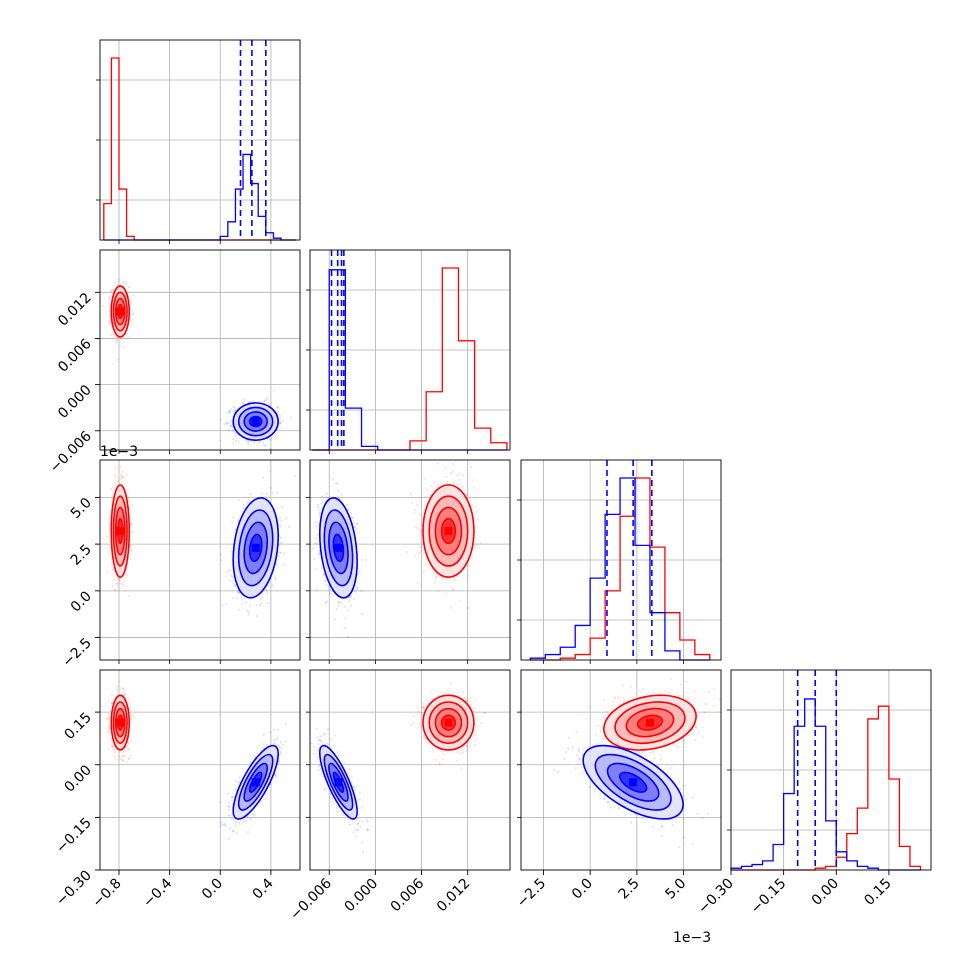  Describe the element at coordinates (120, 722) in the screenshot. I see `density-peak` at that location.